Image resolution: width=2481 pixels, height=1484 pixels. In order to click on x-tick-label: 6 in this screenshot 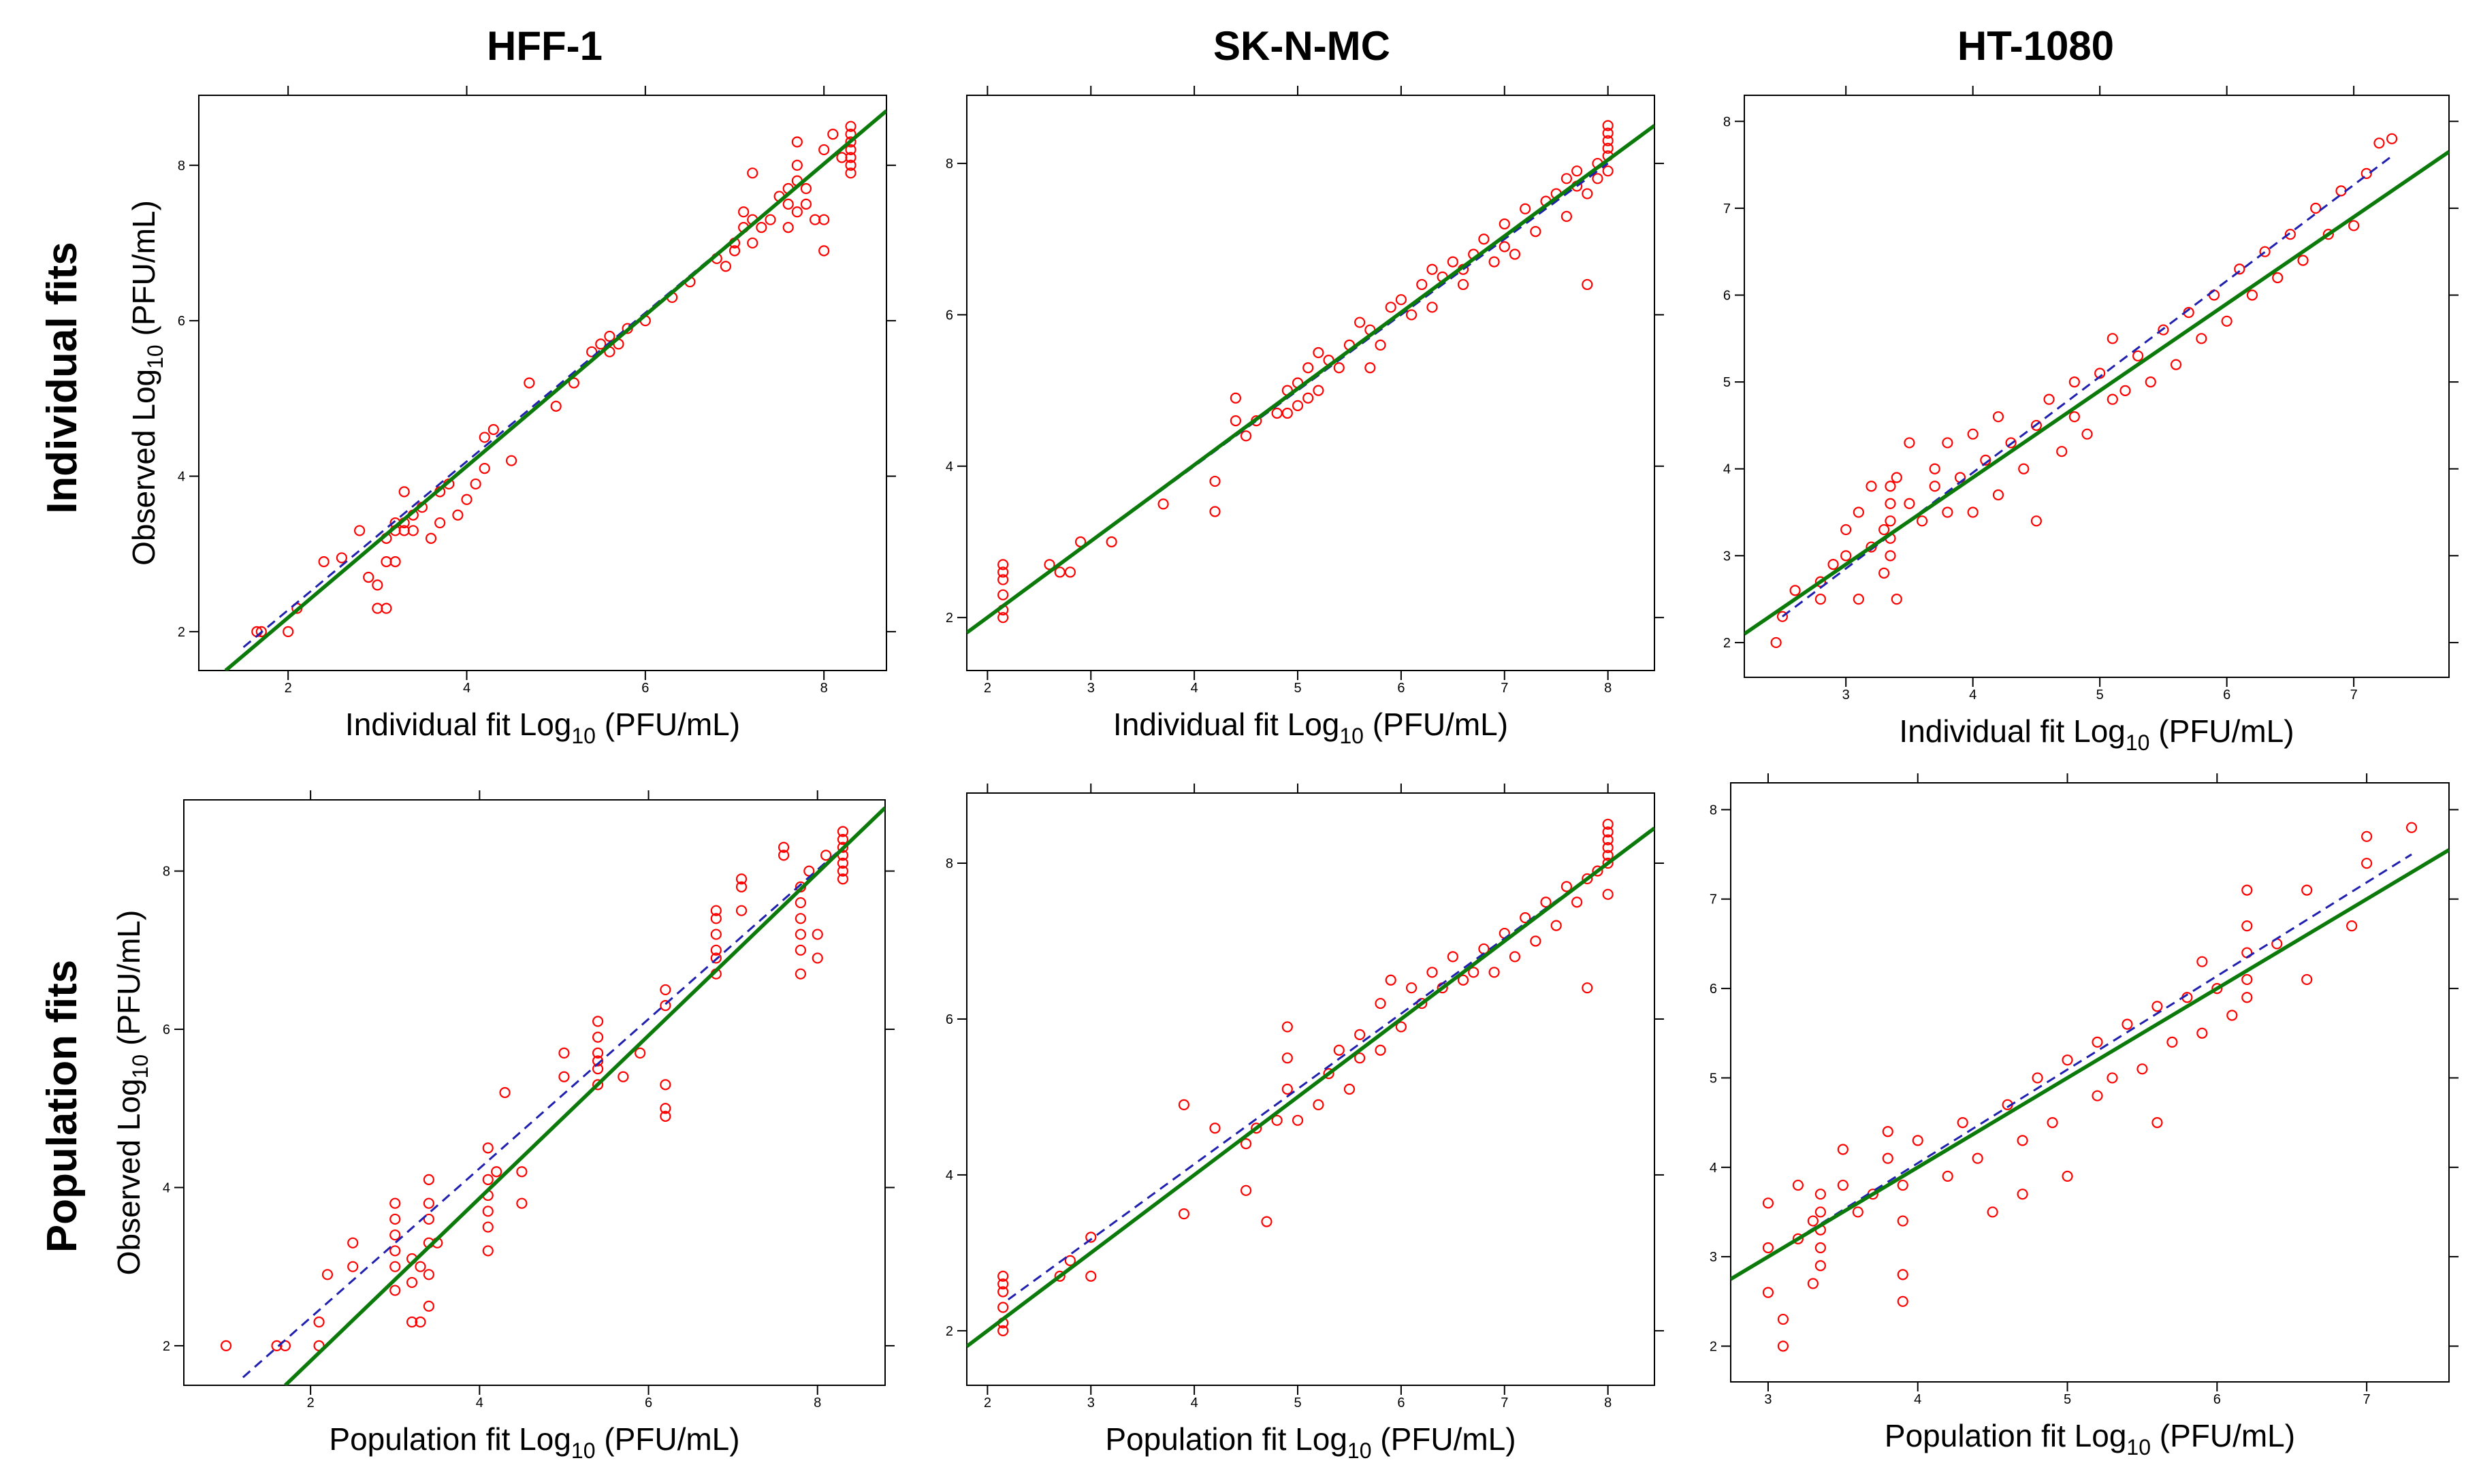, I will do `click(2226, 695)`.